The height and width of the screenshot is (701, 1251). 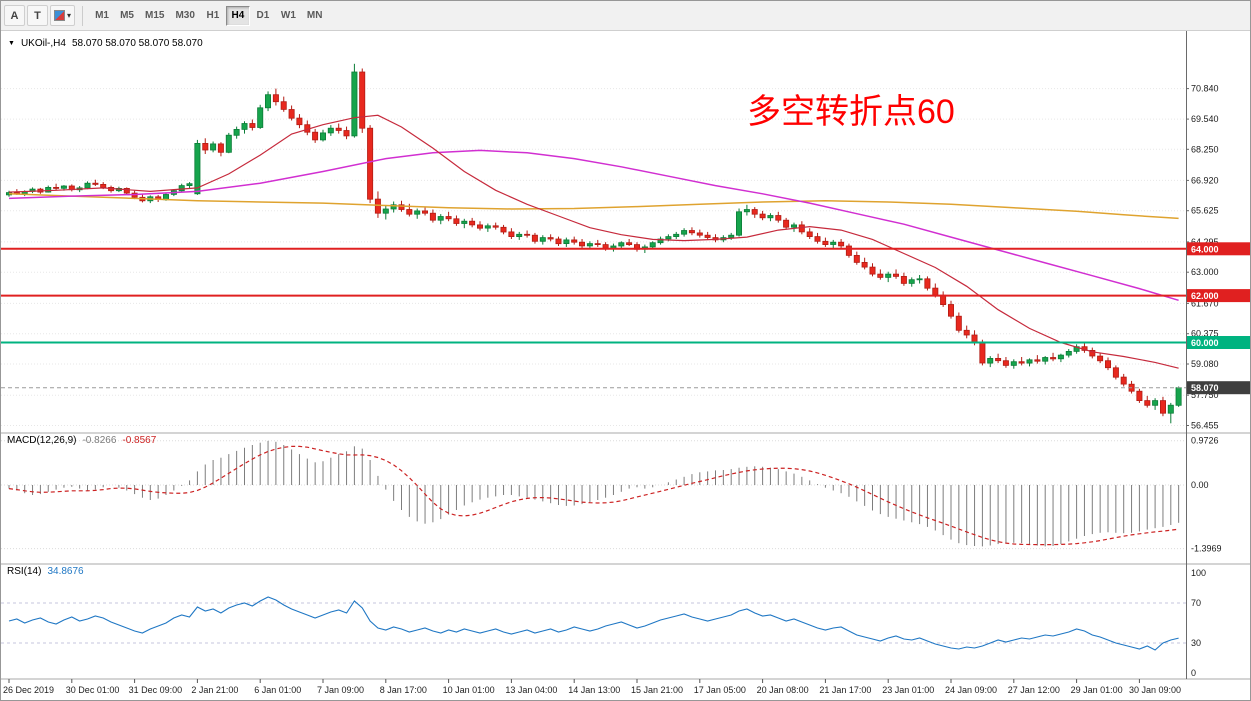 What do you see at coordinates (594, 690) in the screenshot?
I see `time-axis-label: 14 Jan 13:00` at bounding box center [594, 690].